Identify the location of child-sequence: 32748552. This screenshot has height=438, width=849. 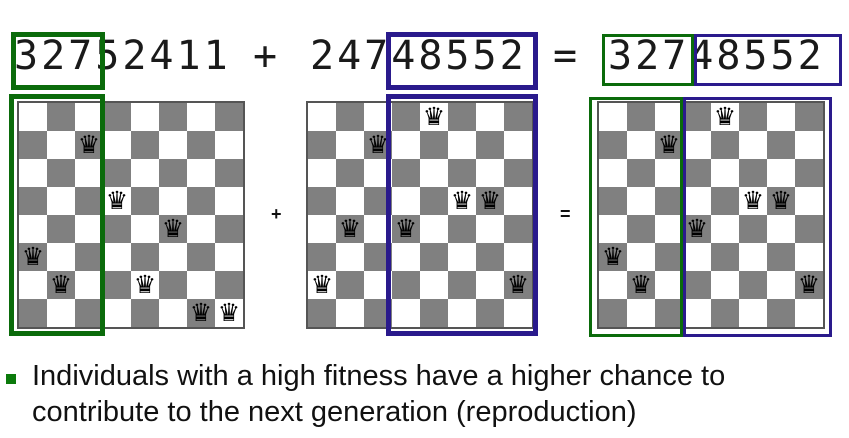
(716, 56).